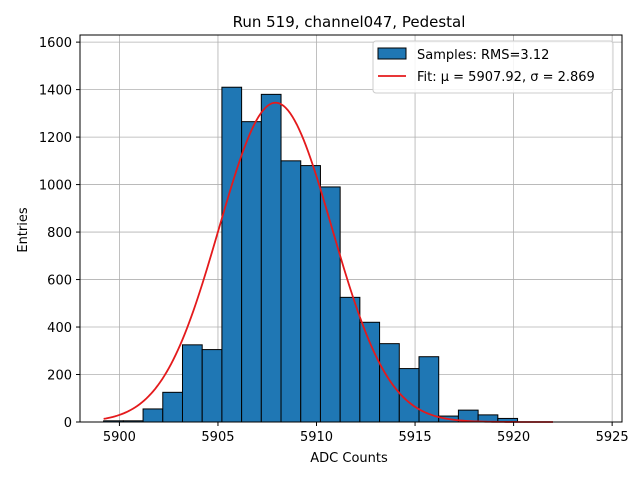 The image size is (640, 480). Describe the element at coordinates (349, 22) in the screenshot. I see `chart-title: Run 519, channel047, Pedestal` at that location.